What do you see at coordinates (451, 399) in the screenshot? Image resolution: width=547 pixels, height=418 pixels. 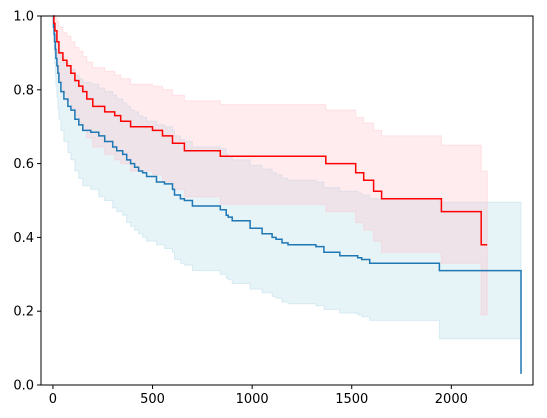 I see `x-tick-label: 2000` at bounding box center [451, 399].